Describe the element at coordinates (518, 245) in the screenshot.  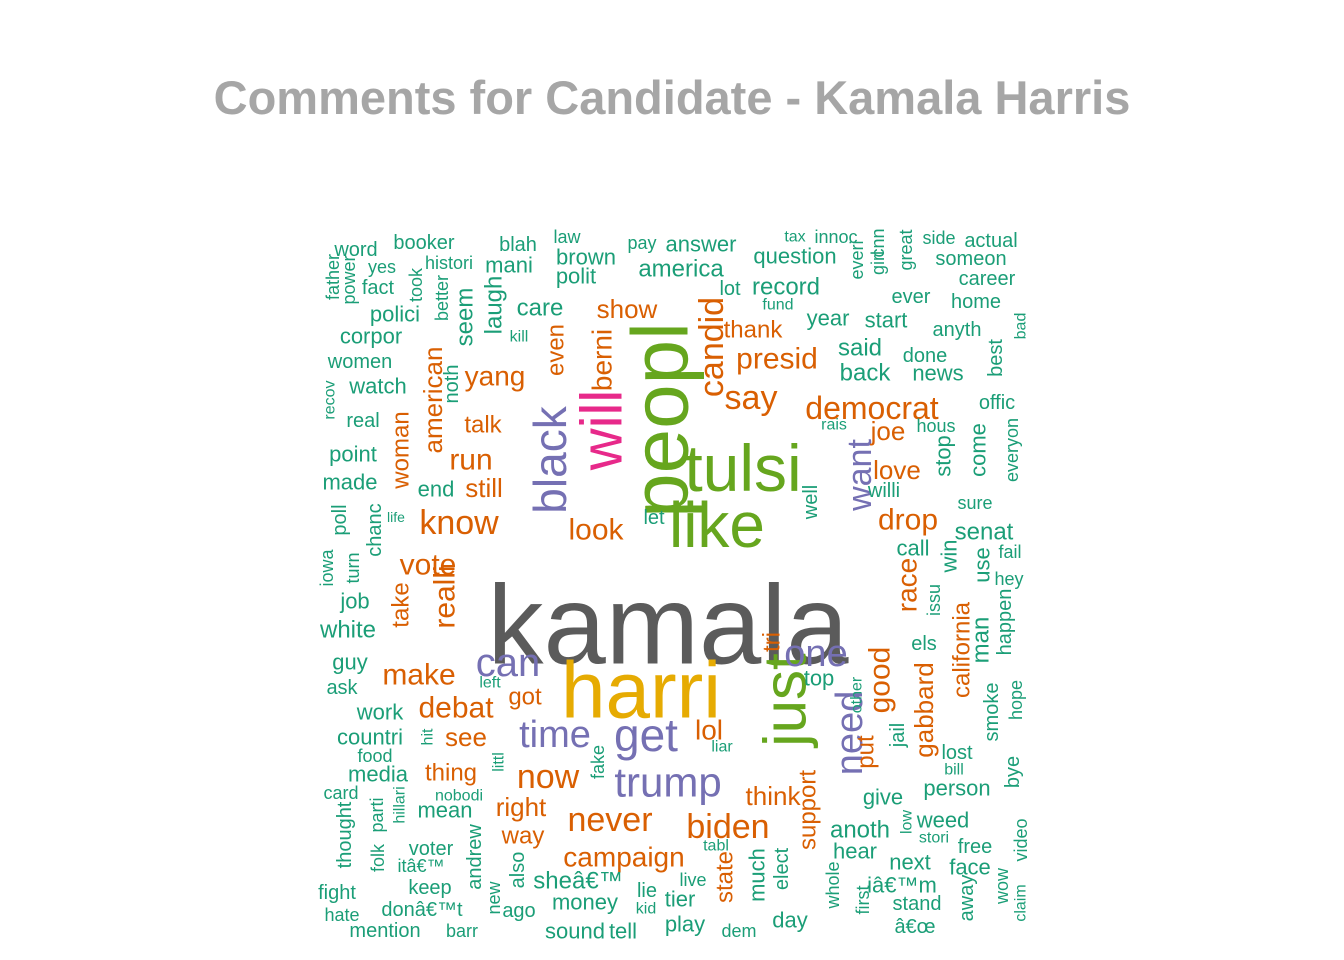
I see `word-60: blah` at that location.